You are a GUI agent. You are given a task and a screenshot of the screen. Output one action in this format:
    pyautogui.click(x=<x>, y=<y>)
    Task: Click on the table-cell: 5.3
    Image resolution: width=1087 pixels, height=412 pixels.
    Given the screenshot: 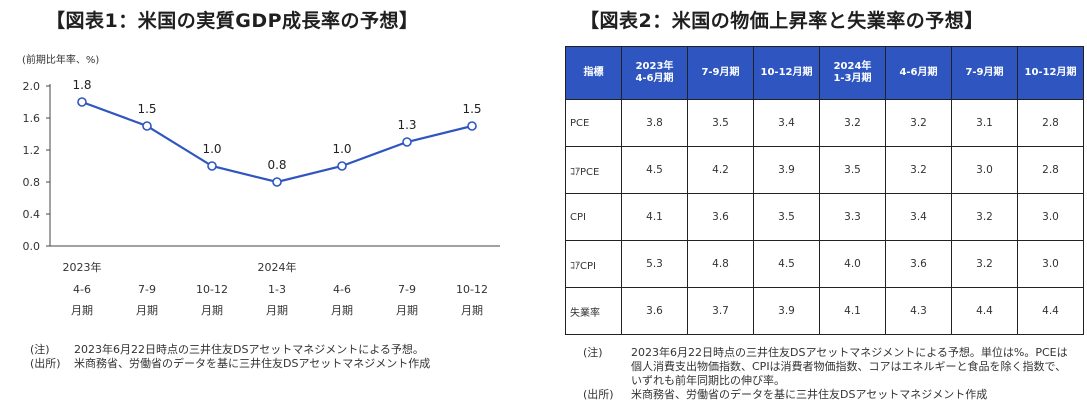 What is the action you would take?
    pyautogui.click(x=654, y=264)
    